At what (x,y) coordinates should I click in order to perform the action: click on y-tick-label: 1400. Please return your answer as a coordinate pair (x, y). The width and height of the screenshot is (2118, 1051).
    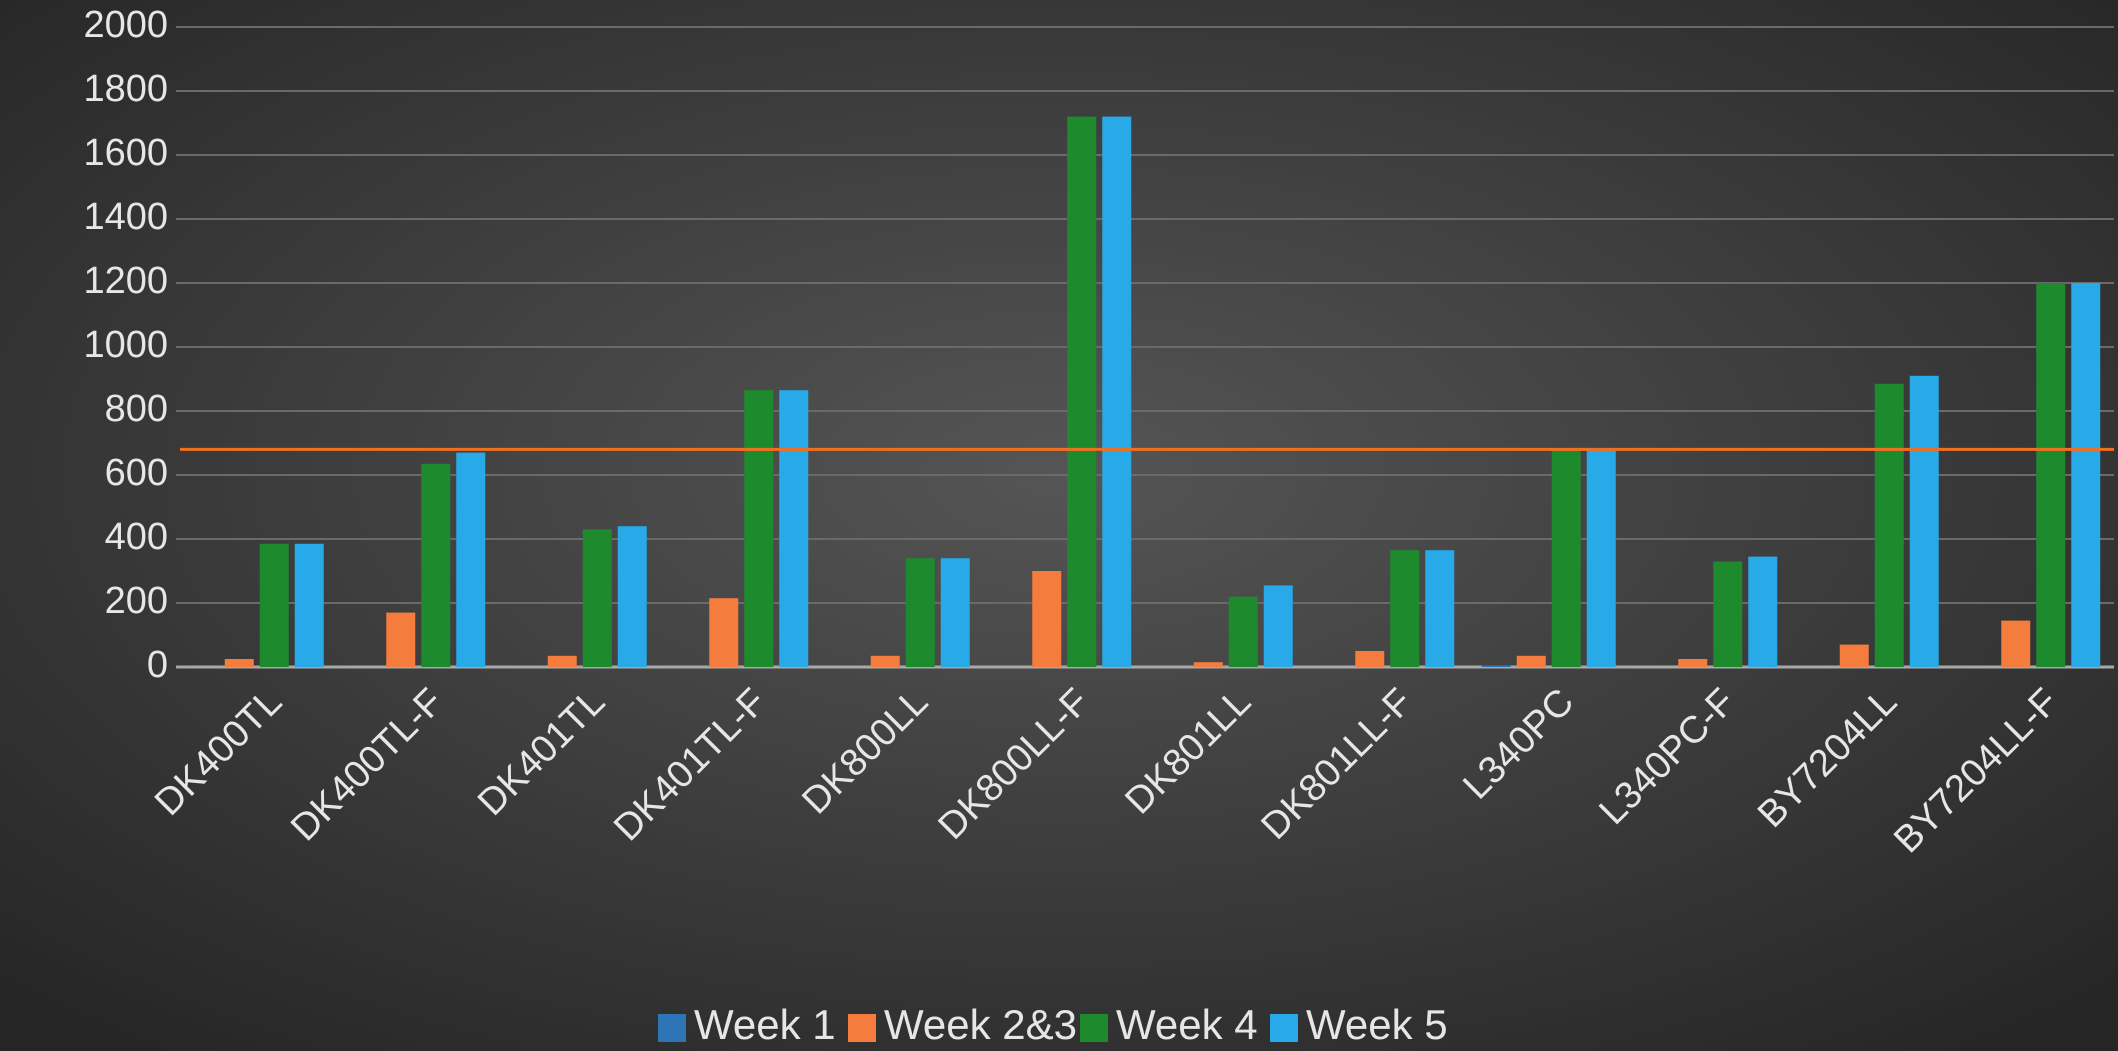
    Looking at the image, I should click on (125, 217).